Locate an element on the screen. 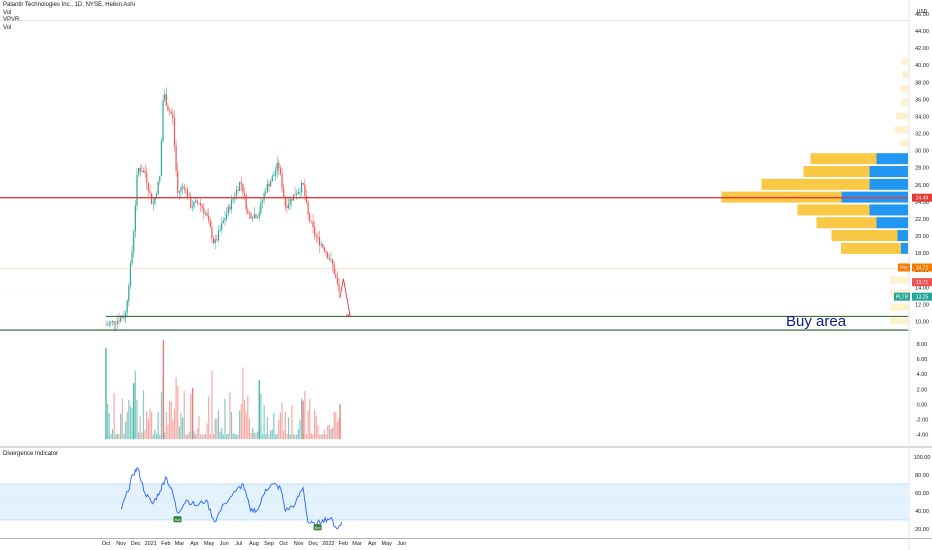 This screenshot has width=932, height=550. rsi-line is located at coordinates (231, 498).